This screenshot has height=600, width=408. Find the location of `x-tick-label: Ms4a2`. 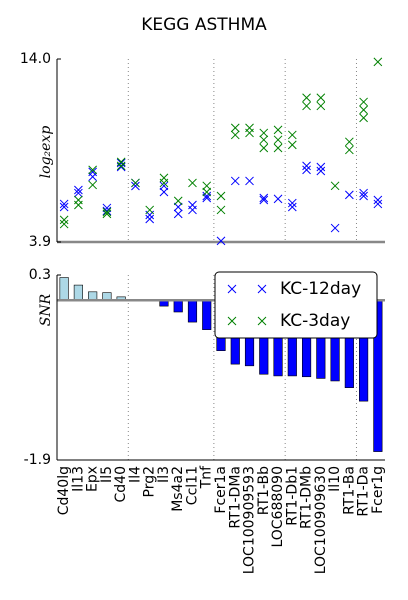

x-tick-label: Ms4a2 is located at coordinates (178, 489).